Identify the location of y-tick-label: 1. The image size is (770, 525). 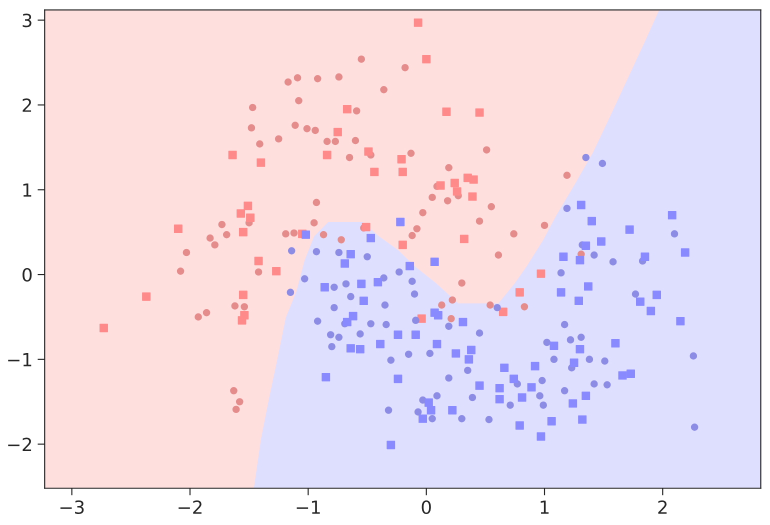
(27, 190).